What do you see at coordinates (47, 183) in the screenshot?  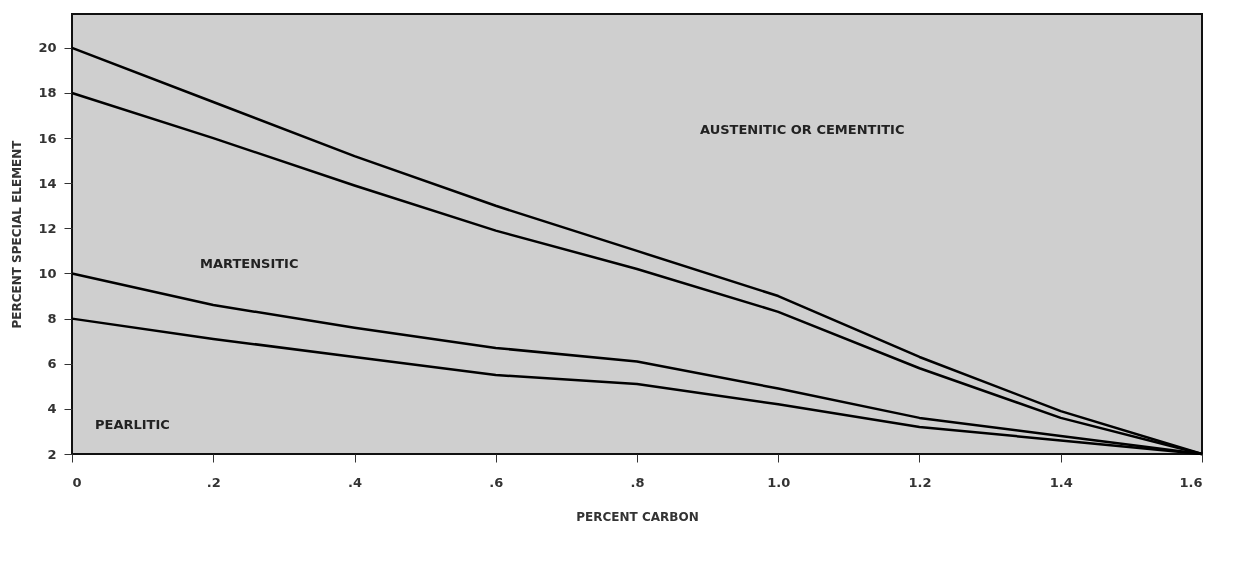 I see `y-tick-label: 14` at bounding box center [47, 183].